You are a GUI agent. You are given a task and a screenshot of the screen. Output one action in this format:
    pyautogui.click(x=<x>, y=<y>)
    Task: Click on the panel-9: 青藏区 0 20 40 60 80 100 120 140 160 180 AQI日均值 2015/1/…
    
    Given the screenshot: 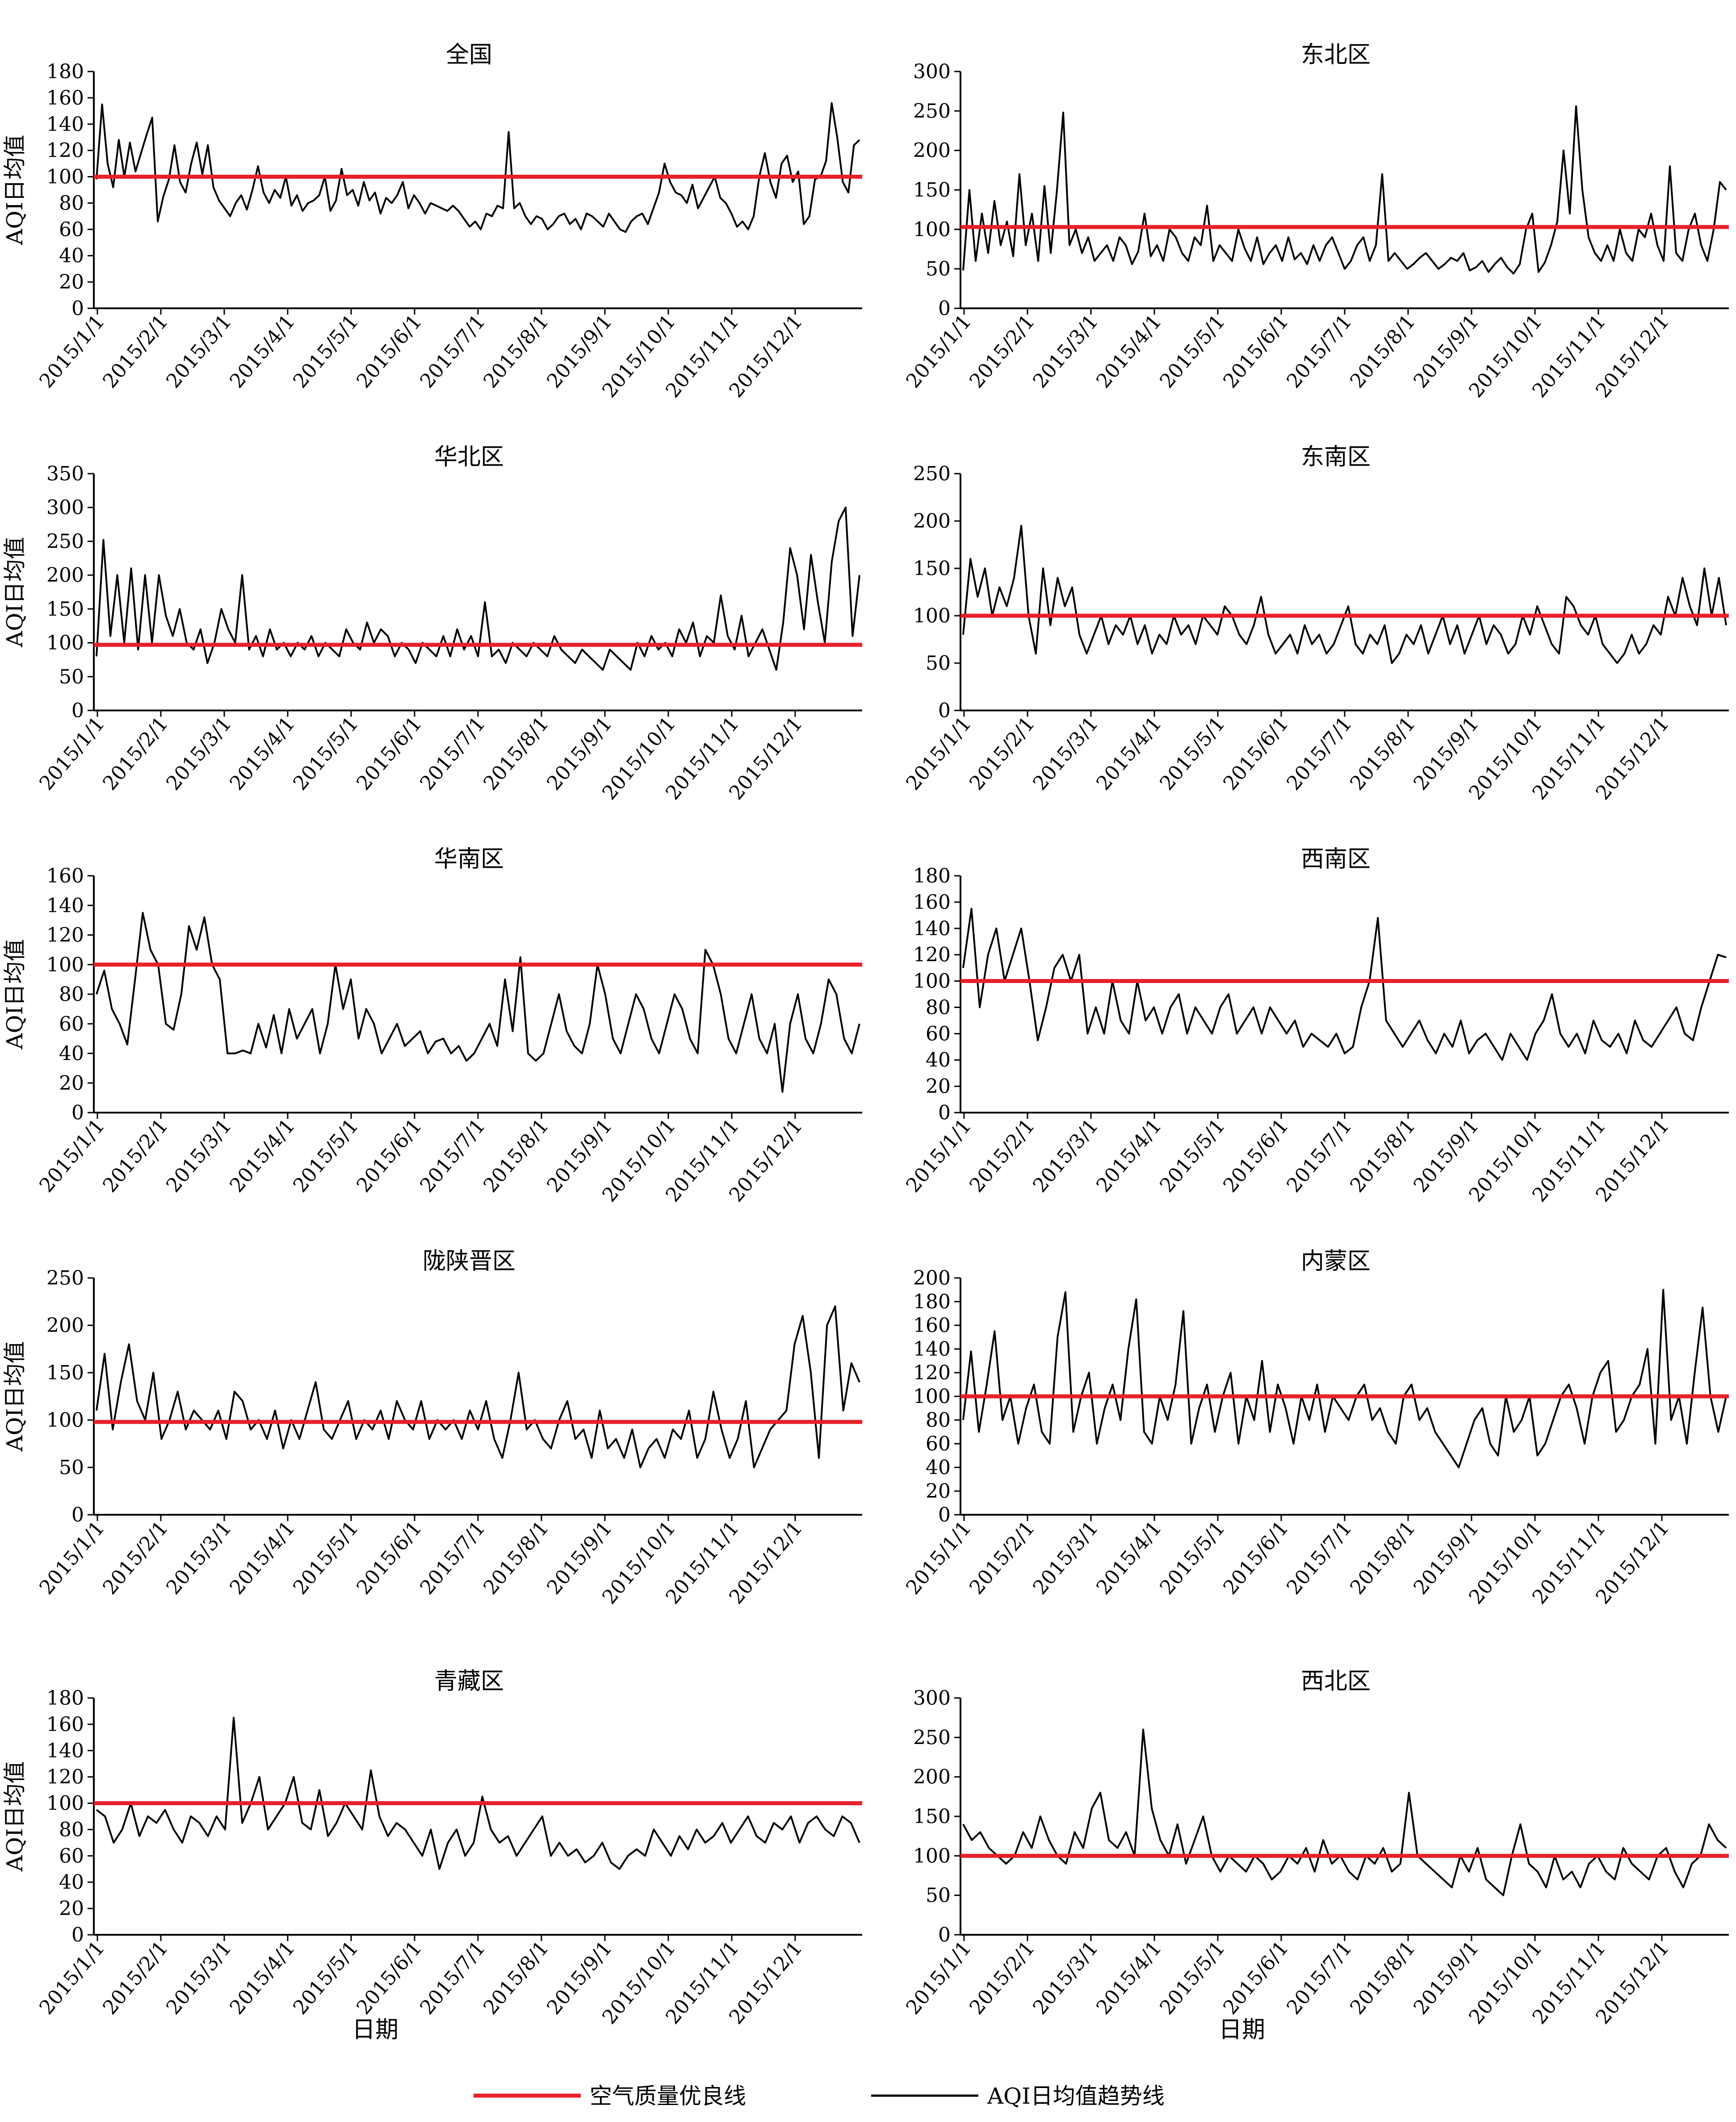 What is the action you would take?
    pyautogui.click(x=432, y=1855)
    